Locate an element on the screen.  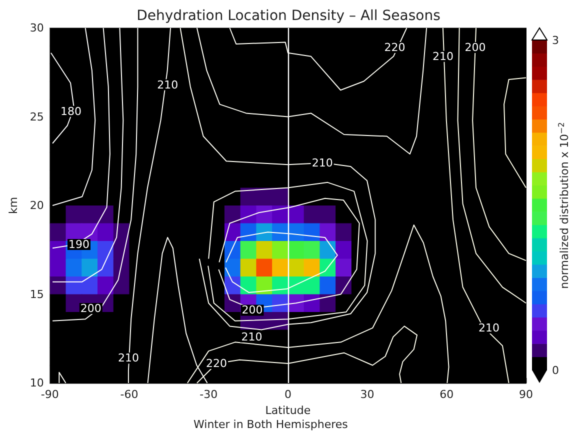
x-tick-label: 0 is located at coordinates (288, 394).